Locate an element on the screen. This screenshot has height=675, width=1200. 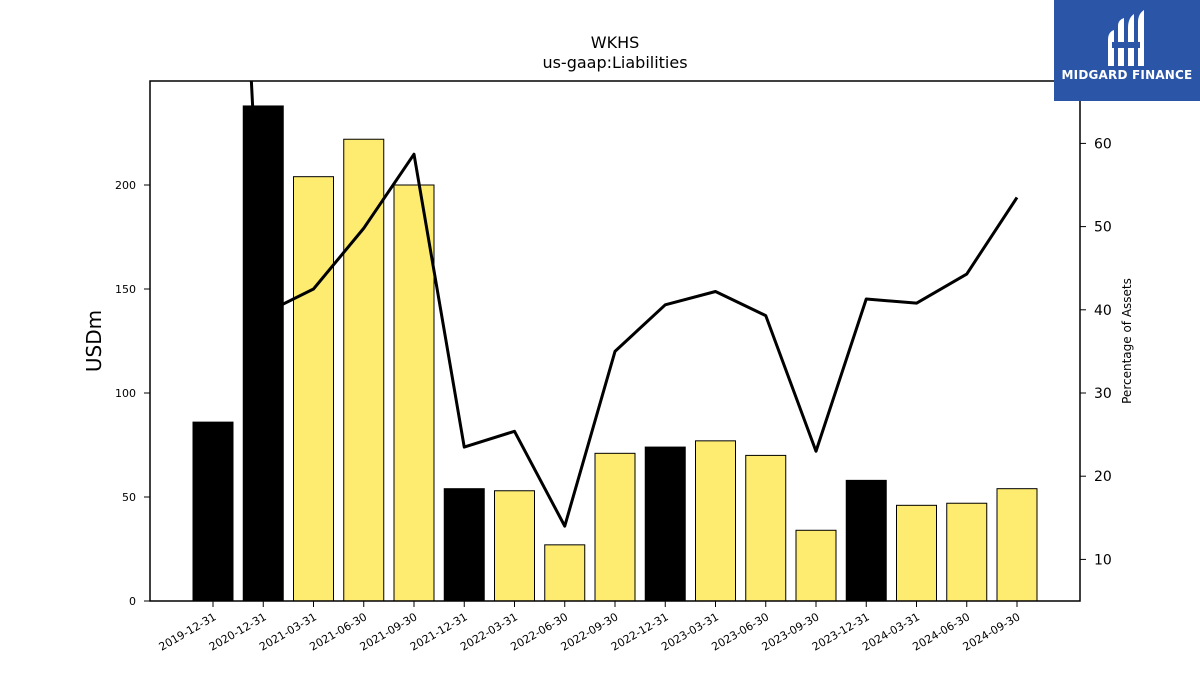
y2-tick-label: 40 is located at coordinates (1103, 311).